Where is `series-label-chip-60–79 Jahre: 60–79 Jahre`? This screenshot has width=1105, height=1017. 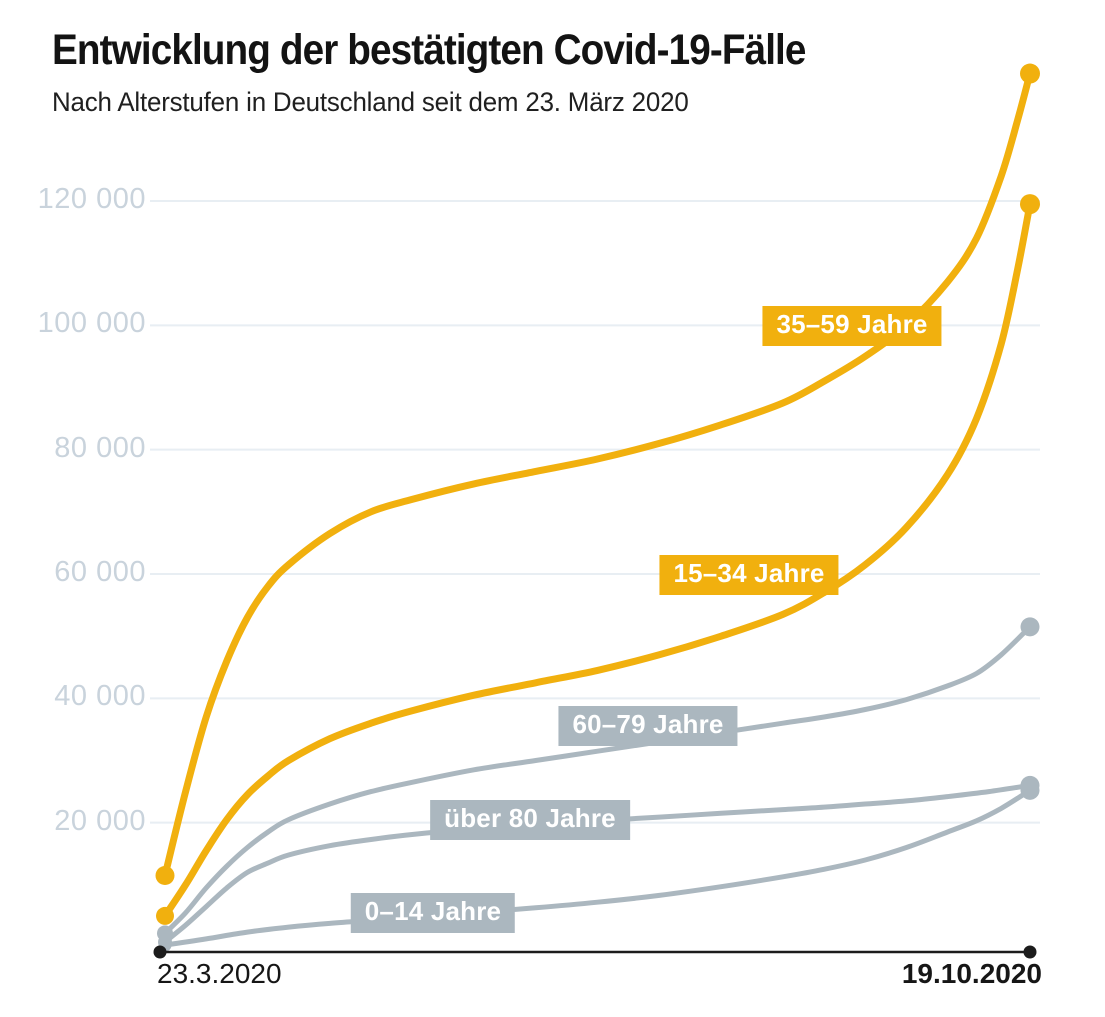
series-label-chip-60–79 Jahre: 60–79 Jahre is located at coordinates (648, 726).